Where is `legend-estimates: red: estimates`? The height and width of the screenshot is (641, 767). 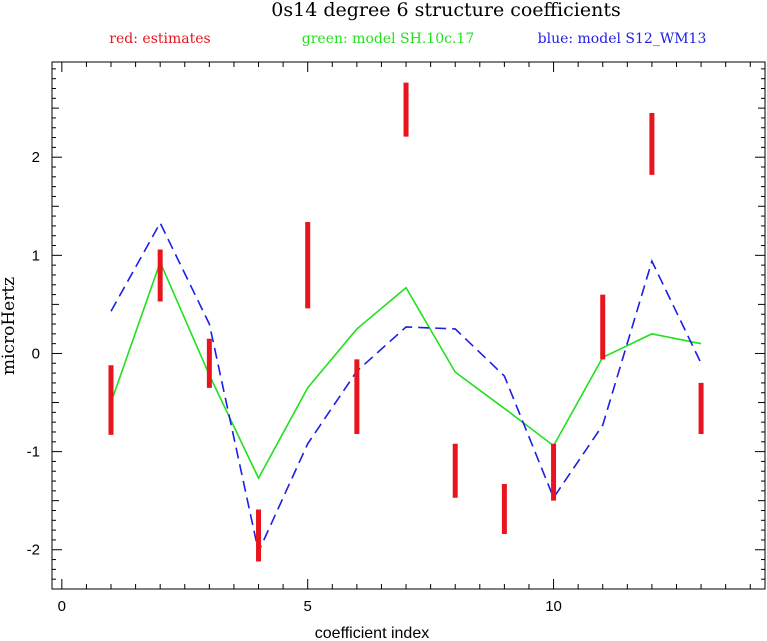
legend-estimates: red: estimates is located at coordinates (159, 39).